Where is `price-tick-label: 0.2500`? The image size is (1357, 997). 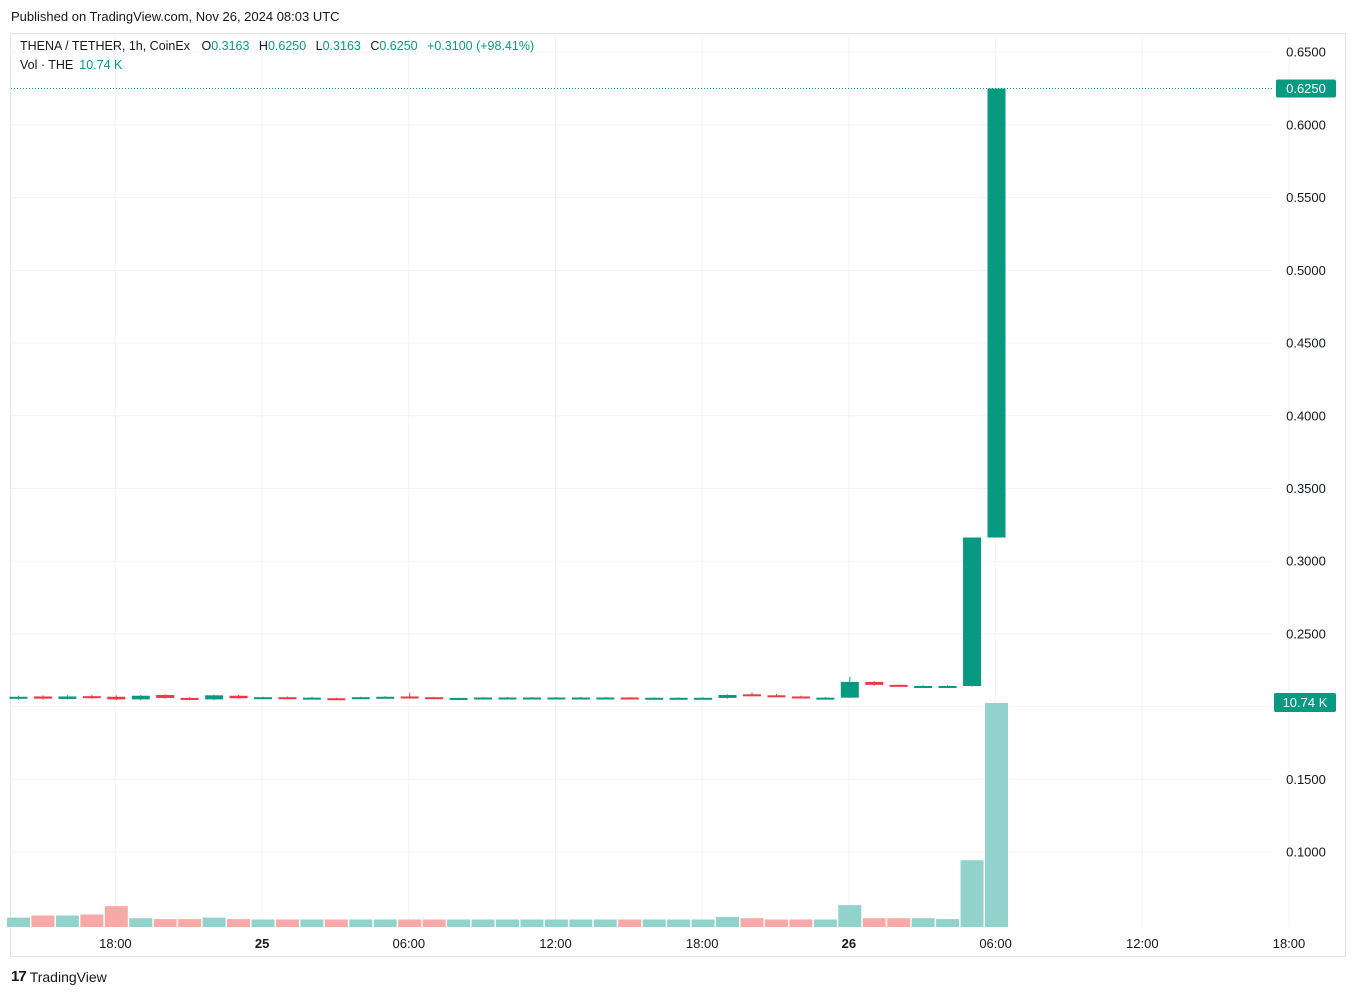 price-tick-label: 0.2500 is located at coordinates (1306, 633).